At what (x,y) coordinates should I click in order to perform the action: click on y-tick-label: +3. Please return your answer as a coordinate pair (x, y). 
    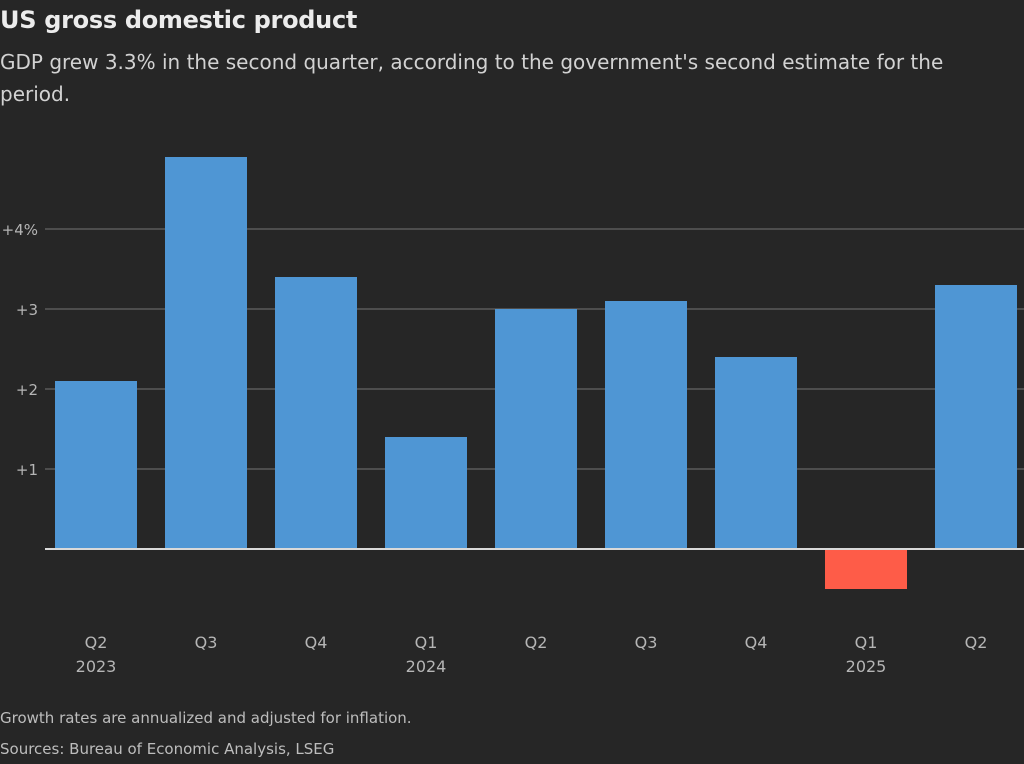
    Looking at the image, I should click on (27, 310).